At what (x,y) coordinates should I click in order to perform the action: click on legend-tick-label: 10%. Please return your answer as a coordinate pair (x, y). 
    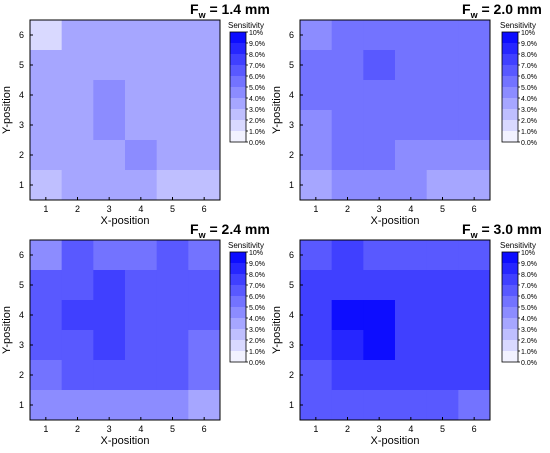
    Looking at the image, I should click on (256, 33).